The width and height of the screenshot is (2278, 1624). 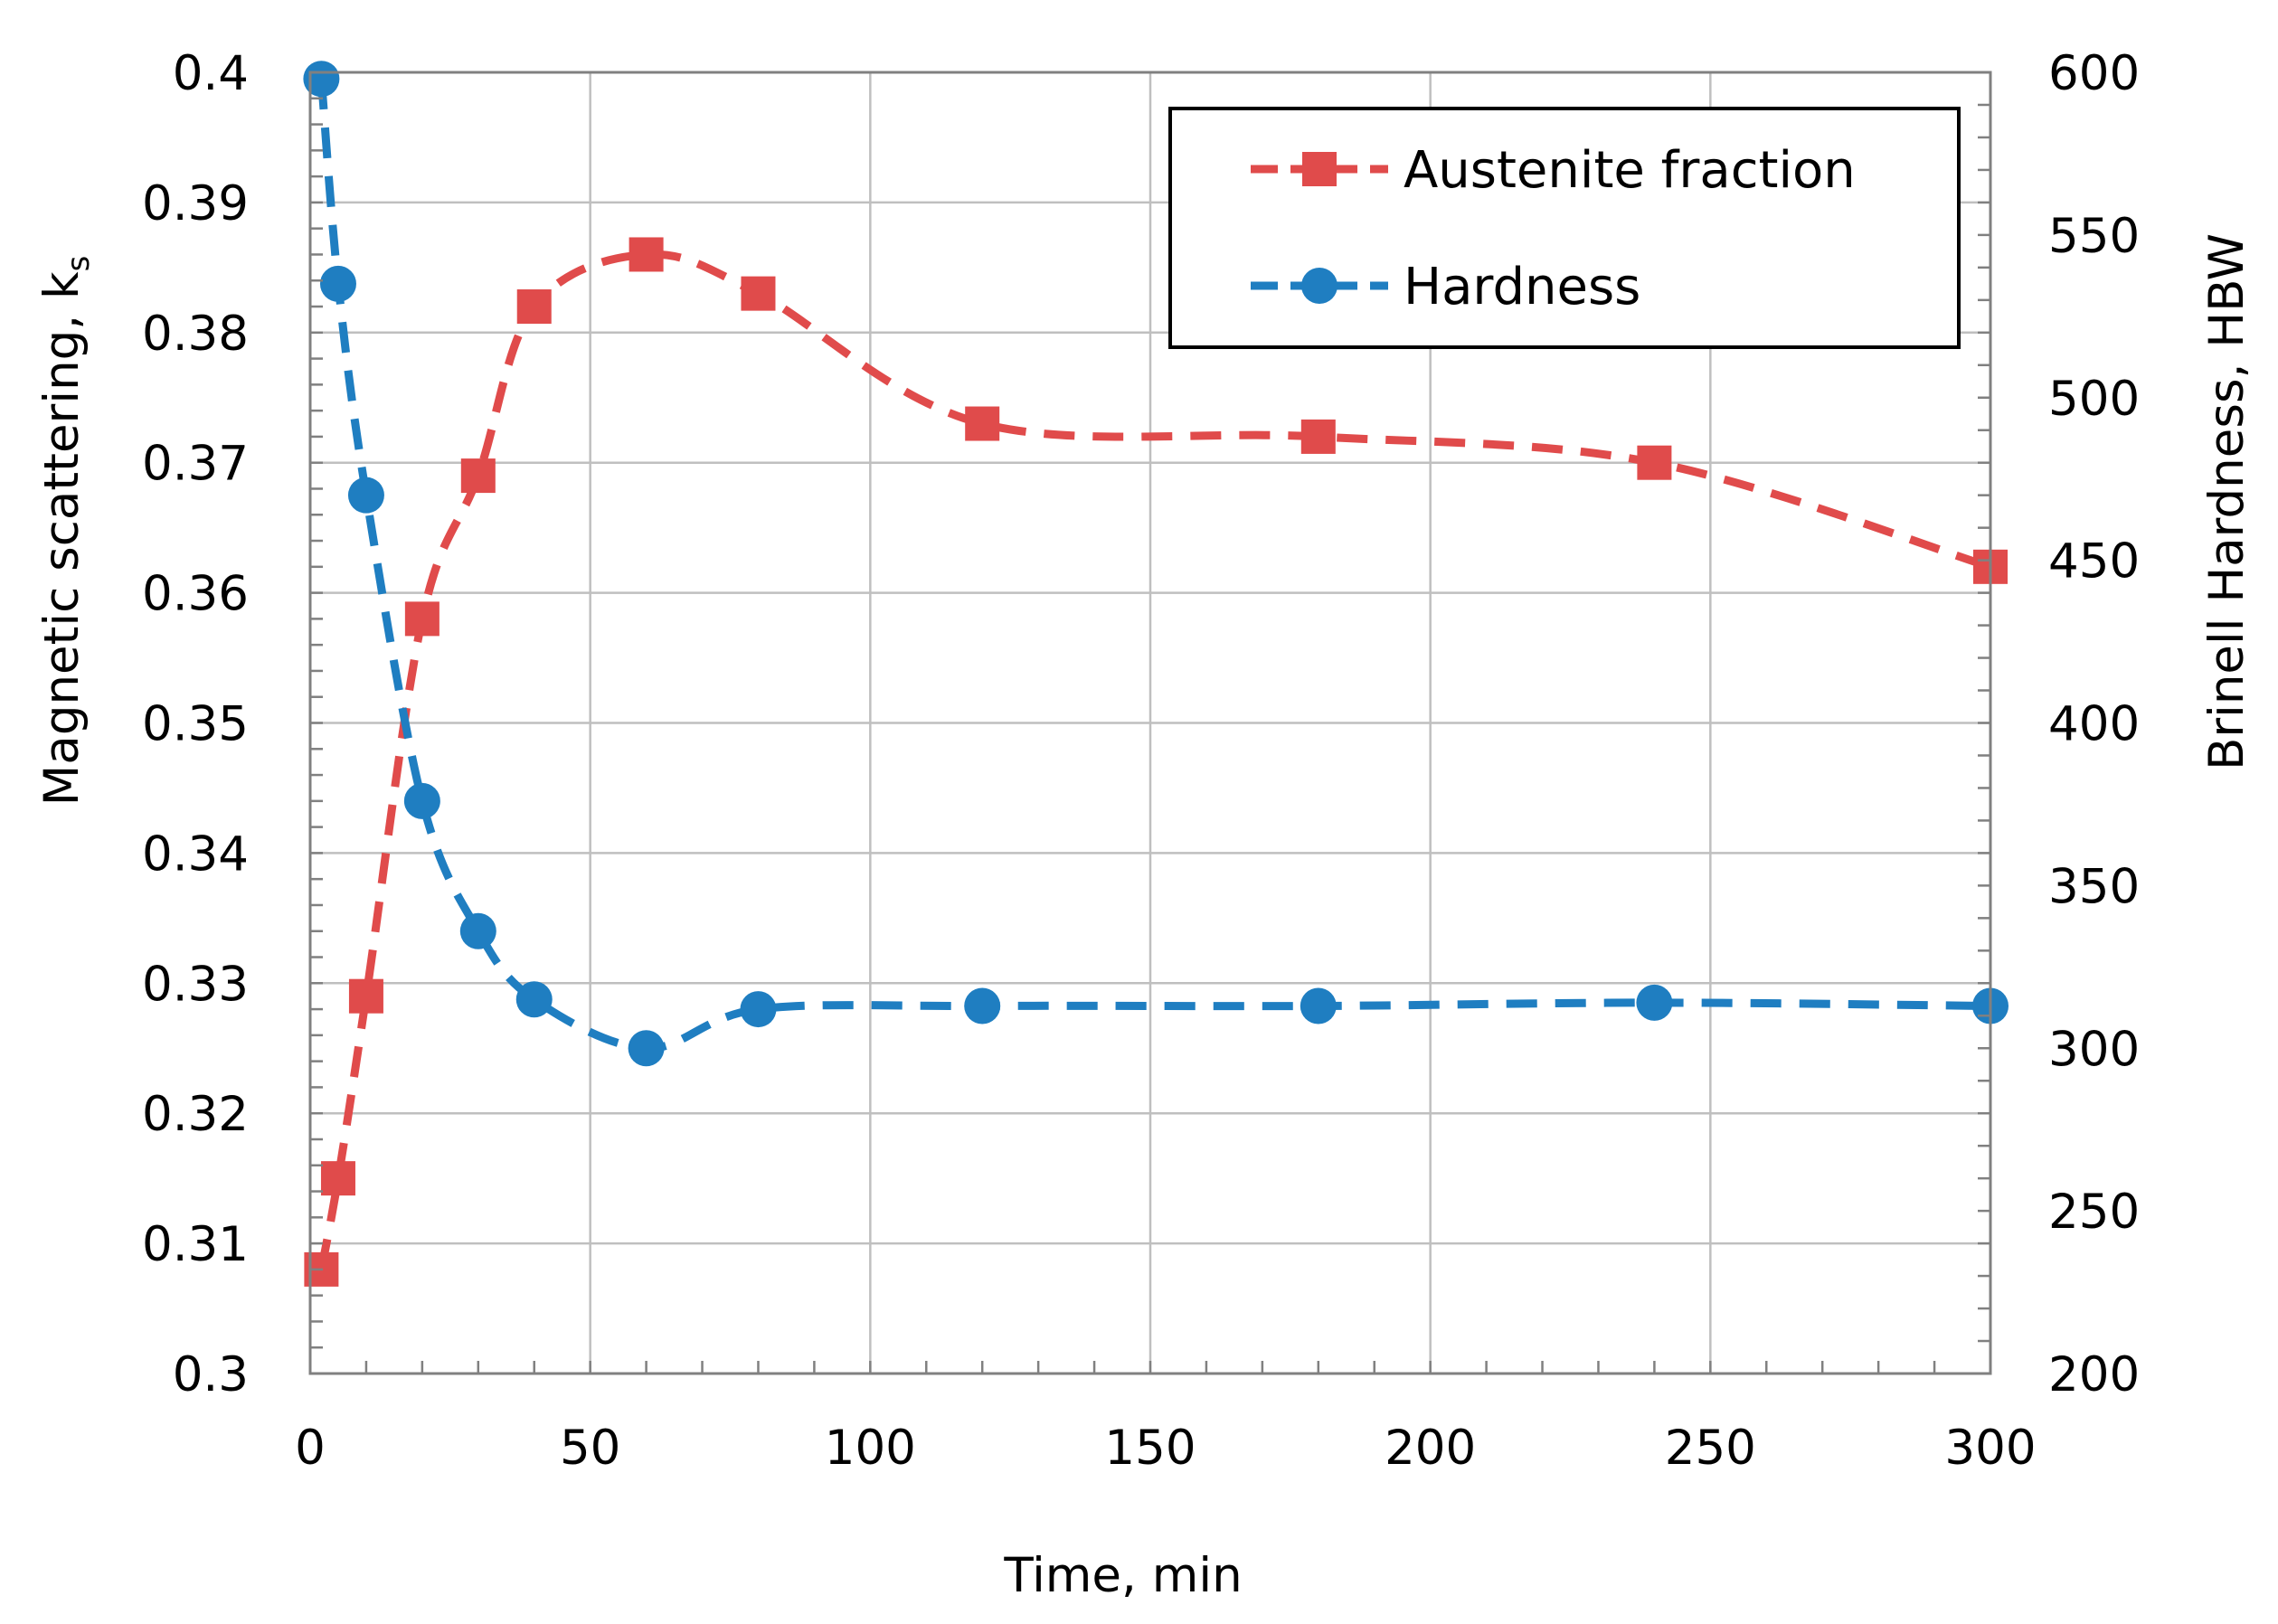 I want to click on y2-tick-label: 400, so click(x=2094, y=724).